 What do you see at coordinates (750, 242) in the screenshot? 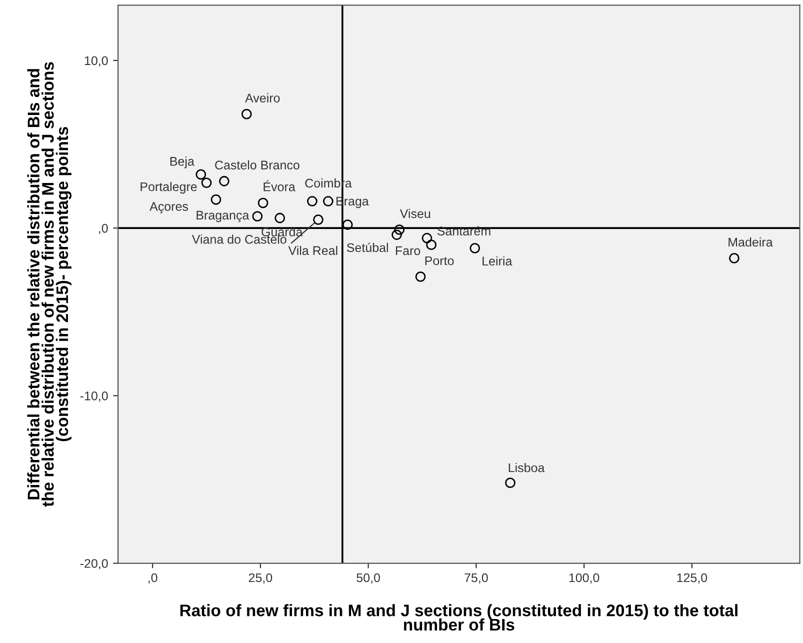
I see `annotation: Madeira` at bounding box center [750, 242].